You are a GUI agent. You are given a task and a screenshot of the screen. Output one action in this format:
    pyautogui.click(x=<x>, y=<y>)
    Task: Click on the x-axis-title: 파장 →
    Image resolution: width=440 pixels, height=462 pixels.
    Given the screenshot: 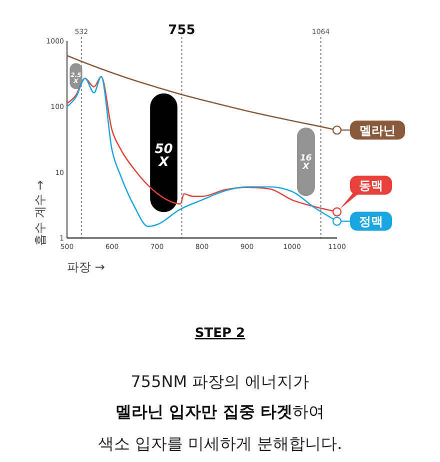 What is the action you would take?
    pyautogui.click(x=86, y=267)
    